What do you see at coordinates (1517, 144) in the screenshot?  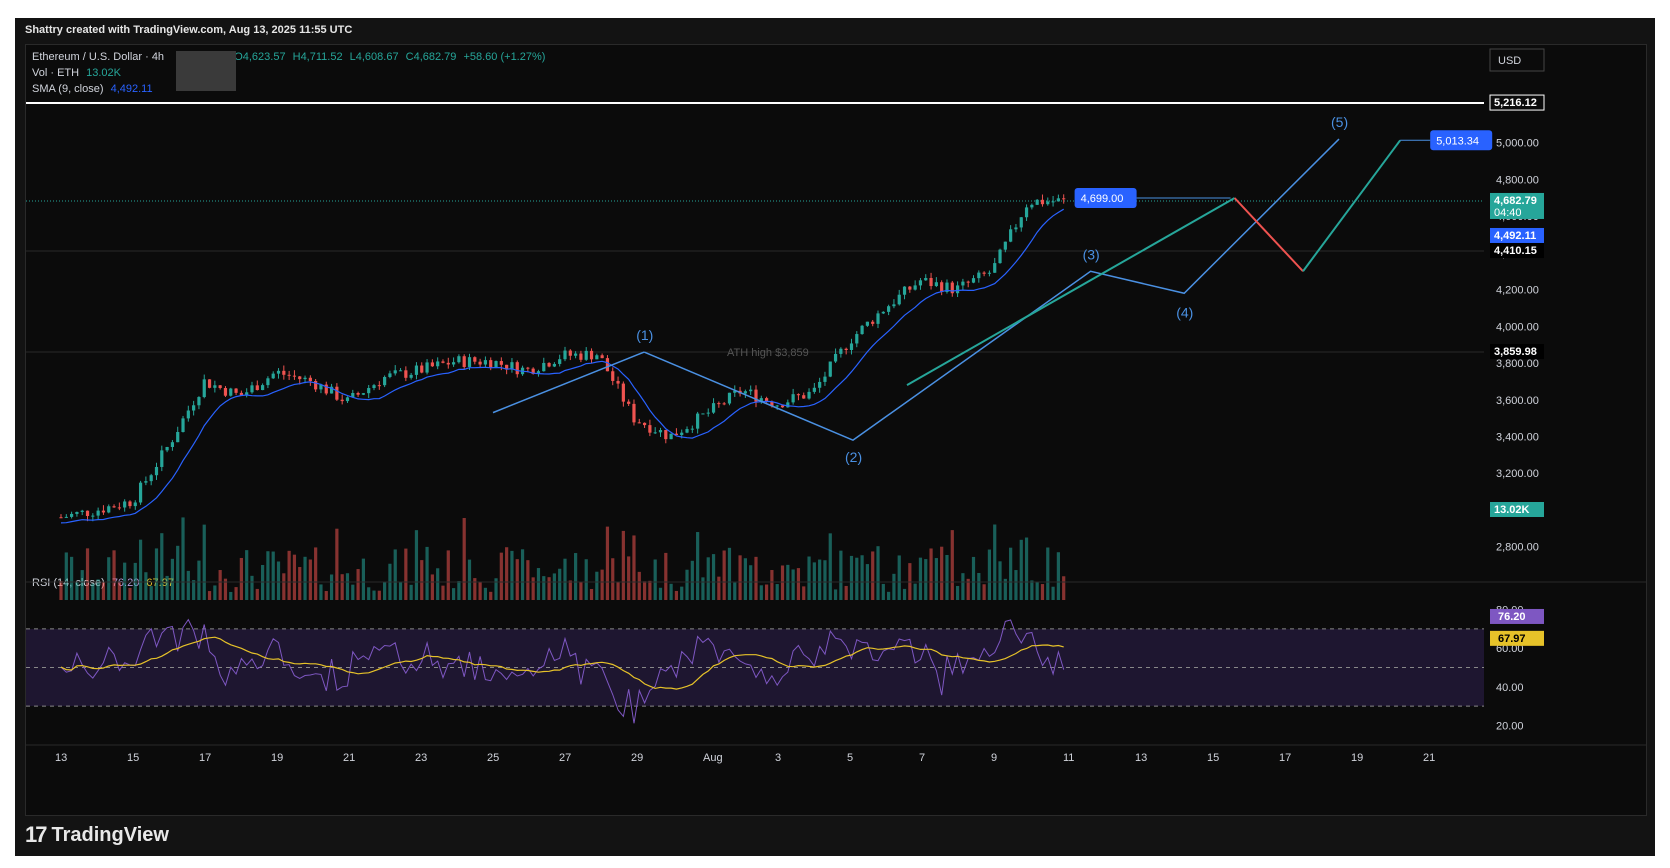 I see `y-tick-label: 5,000.00` at bounding box center [1517, 144].